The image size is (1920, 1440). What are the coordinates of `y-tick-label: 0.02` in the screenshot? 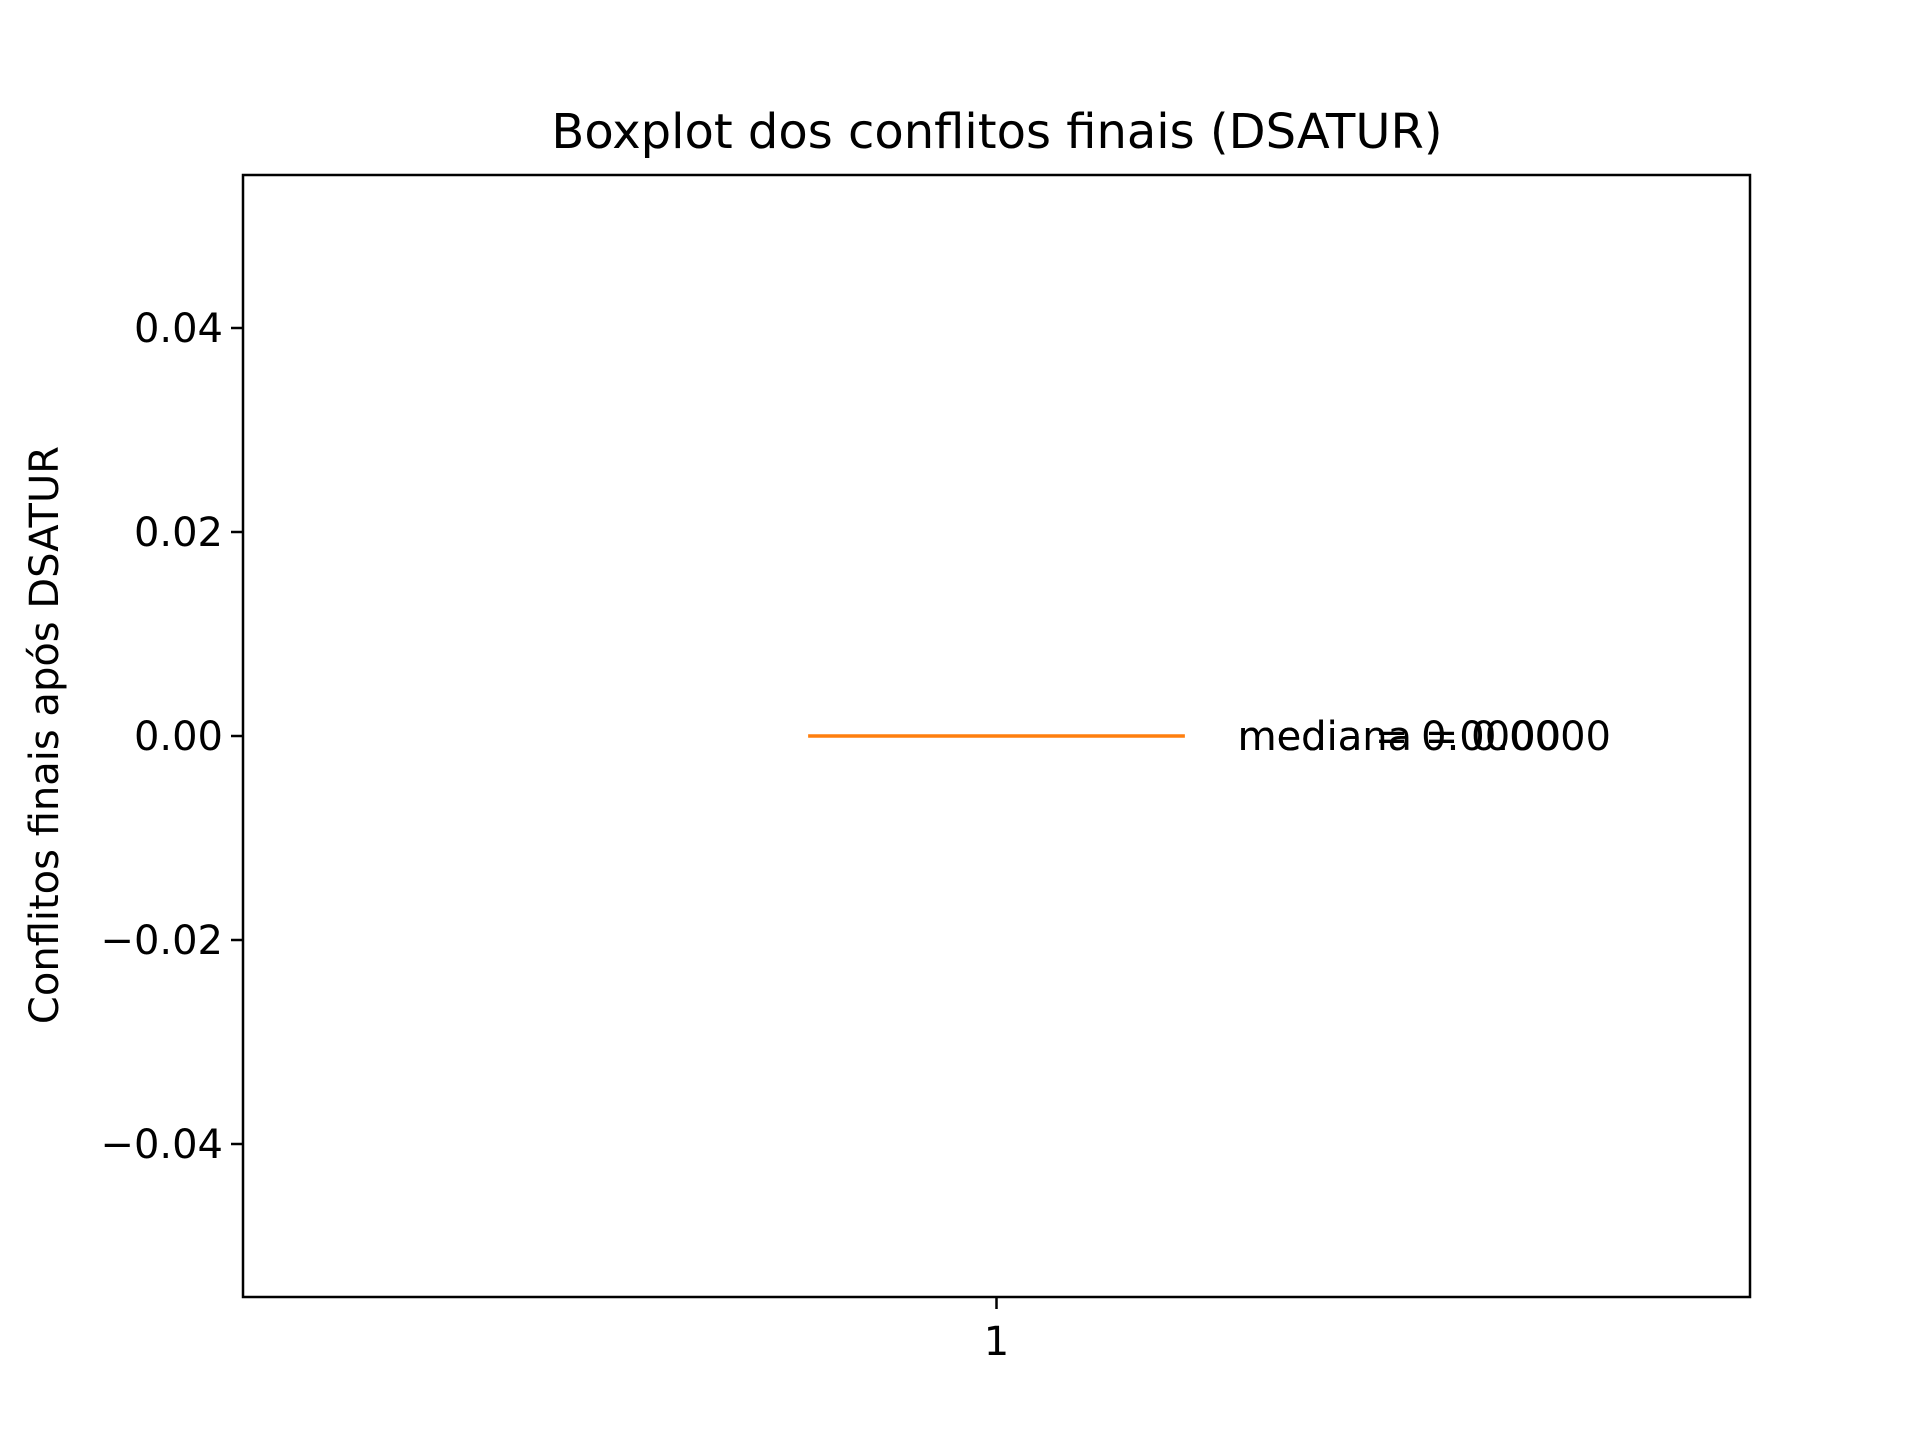 It's located at (178, 533).